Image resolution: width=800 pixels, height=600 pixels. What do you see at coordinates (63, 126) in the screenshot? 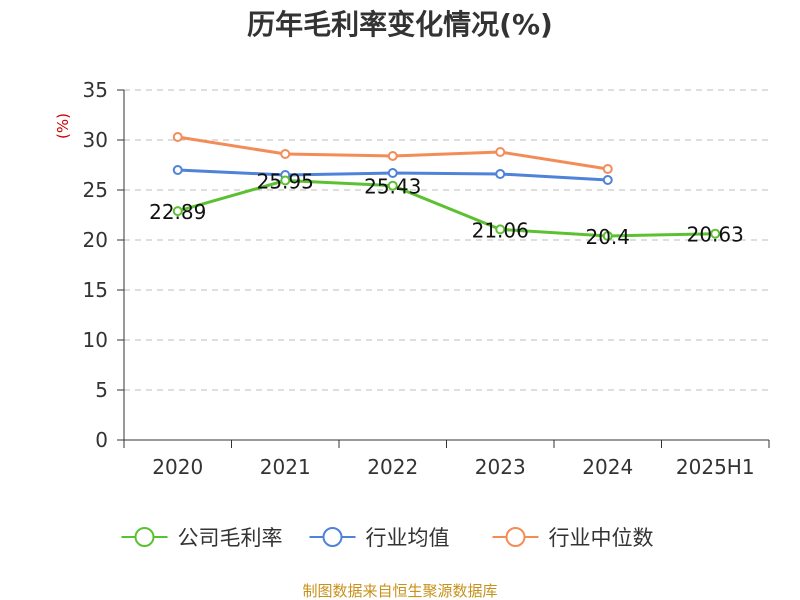
I see `y-axis-unit-label: (%)` at bounding box center [63, 126].